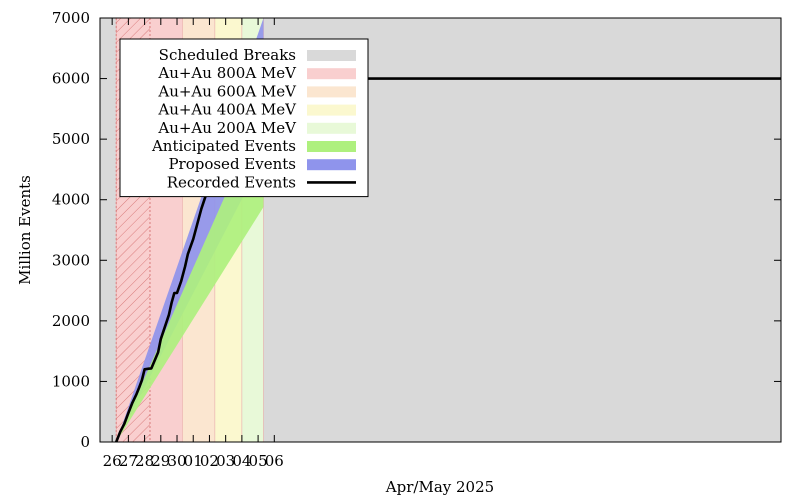 The width and height of the screenshot is (800, 500). I want to click on y-tick-label-2: 2000, so click(71, 321).